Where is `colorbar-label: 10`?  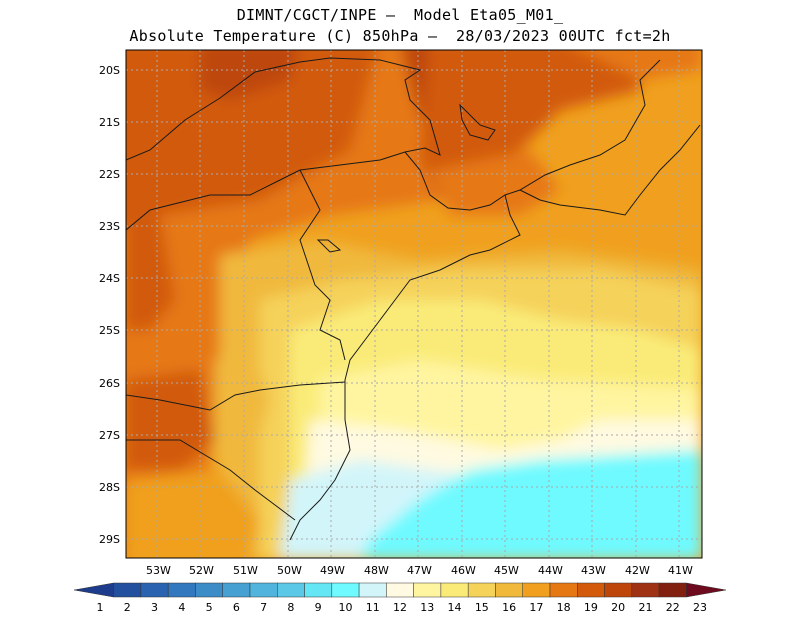 colorbar-label: 10 is located at coordinates (345, 607).